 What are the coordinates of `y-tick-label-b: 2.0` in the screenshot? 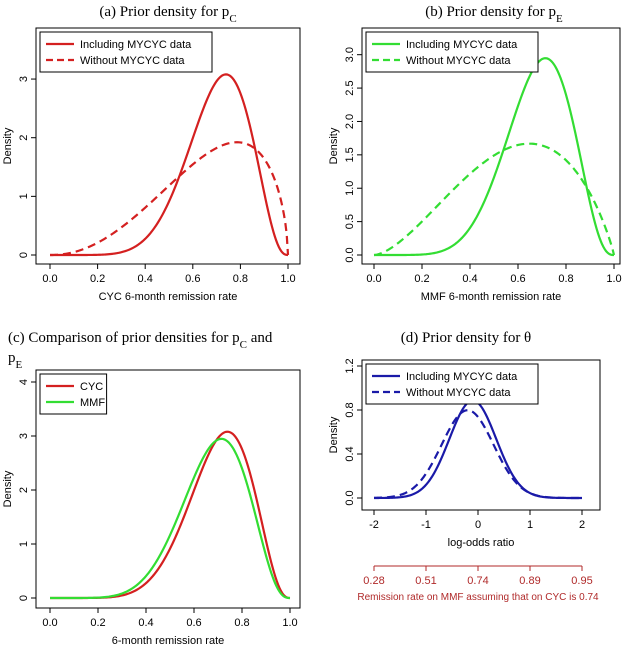 It's located at (350, 121).